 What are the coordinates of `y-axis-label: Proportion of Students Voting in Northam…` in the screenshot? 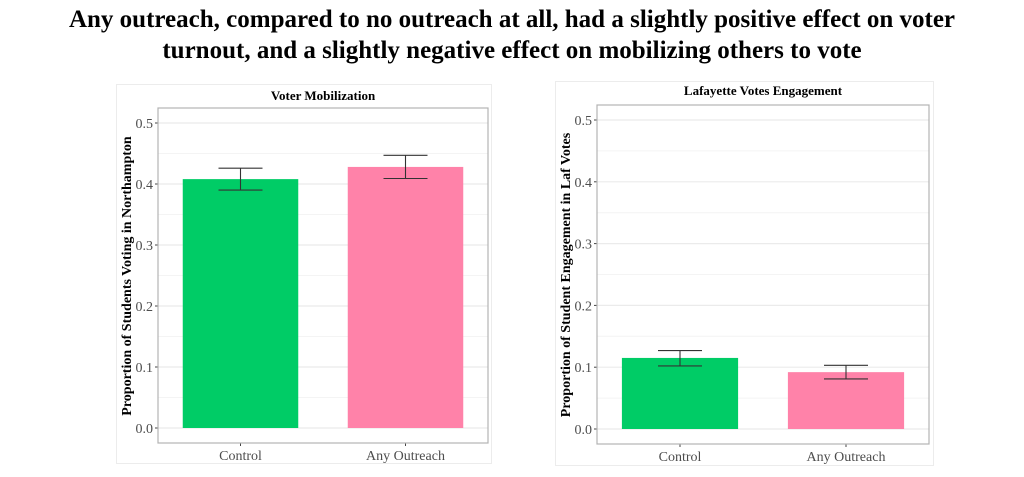 It's located at (127, 276).